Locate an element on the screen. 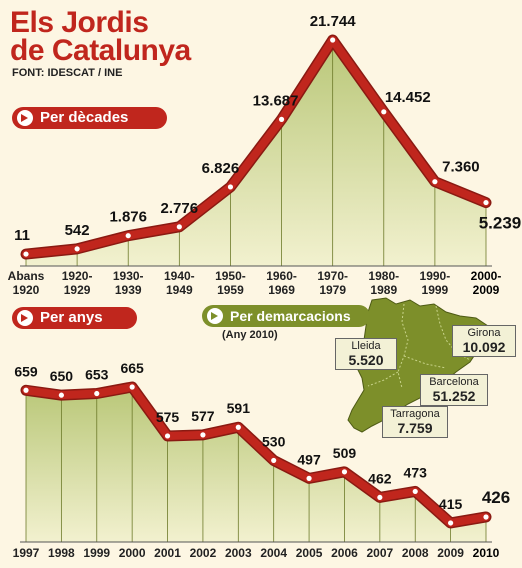 The width and height of the screenshot is (522, 568). pill-per-regions-label: Per demarcacions is located at coordinates (290, 316).